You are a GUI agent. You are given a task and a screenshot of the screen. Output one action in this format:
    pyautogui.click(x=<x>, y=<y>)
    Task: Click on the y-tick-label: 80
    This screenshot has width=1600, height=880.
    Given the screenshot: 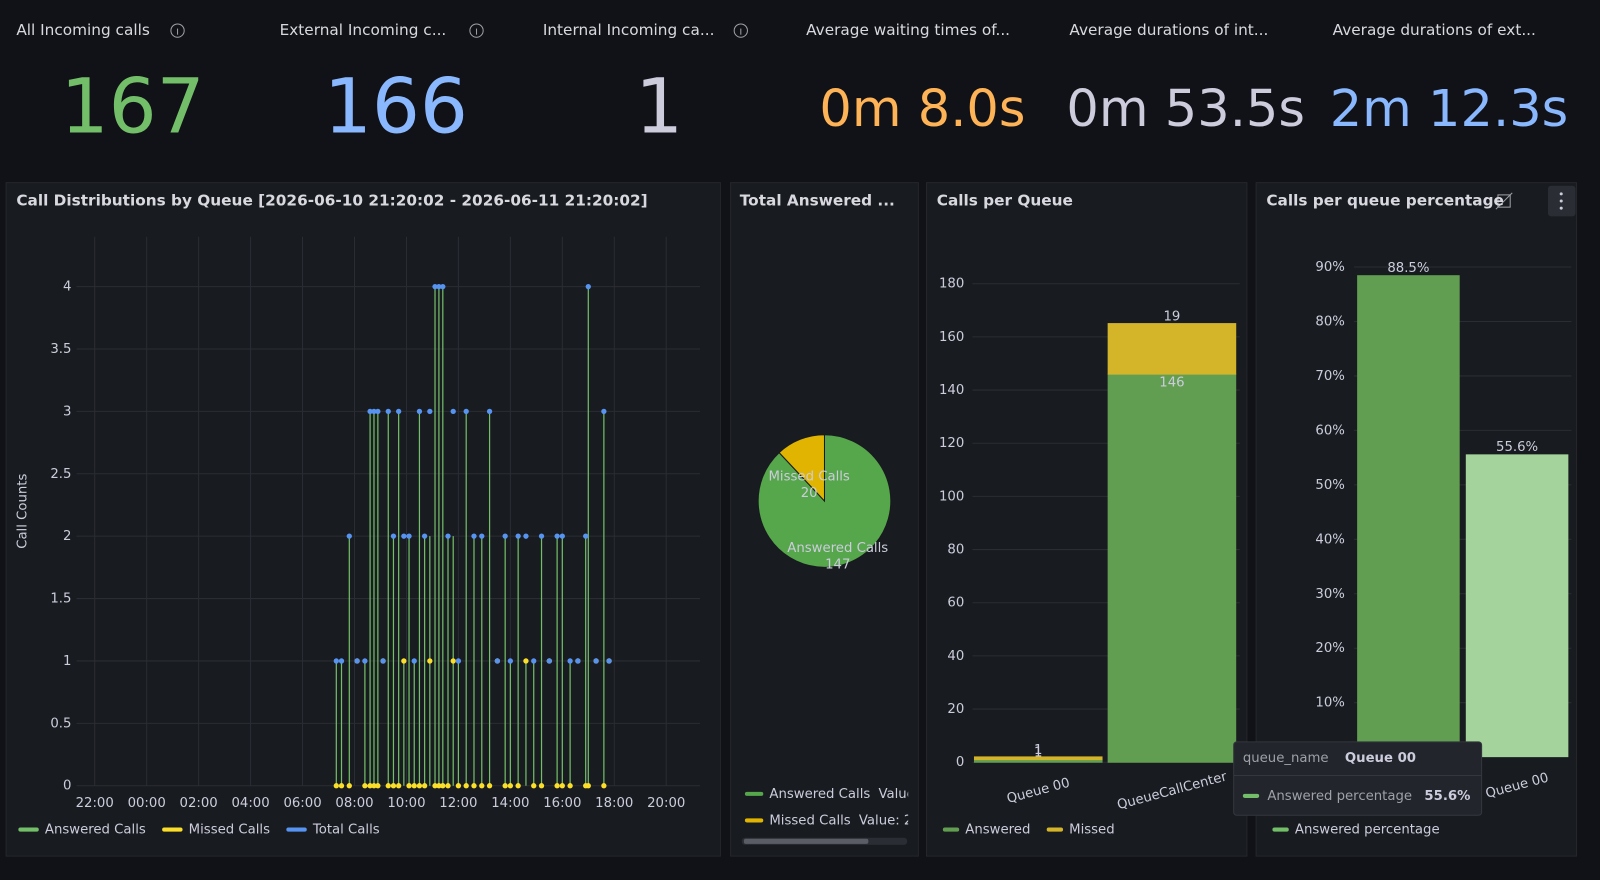 What is the action you would take?
    pyautogui.click(x=955, y=550)
    